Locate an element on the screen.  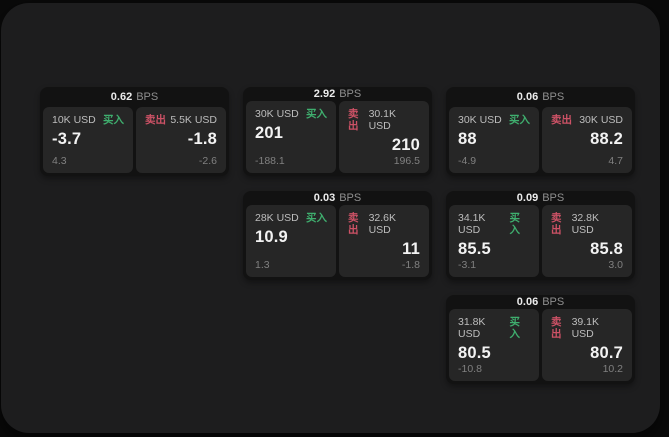
sell-price: -1.8 is located at coordinates (202, 139).